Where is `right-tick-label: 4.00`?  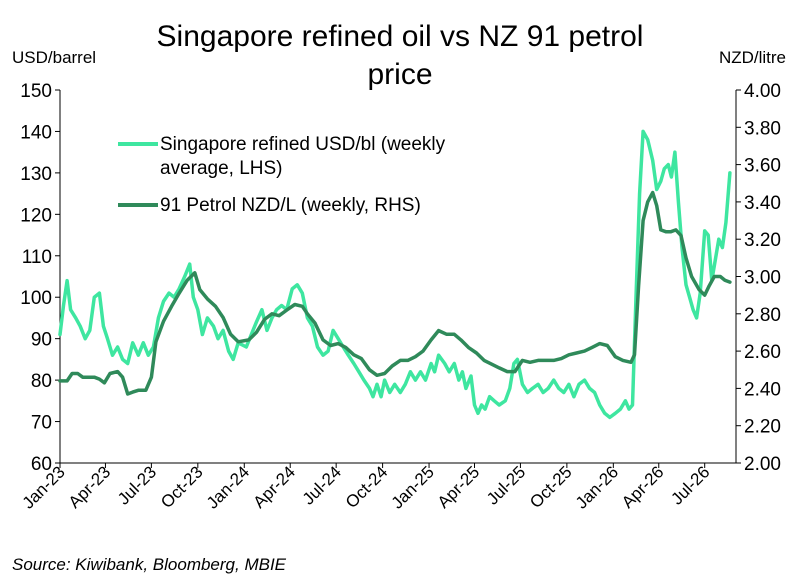 right-tick-label: 4.00 is located at coordinates (762, 91).